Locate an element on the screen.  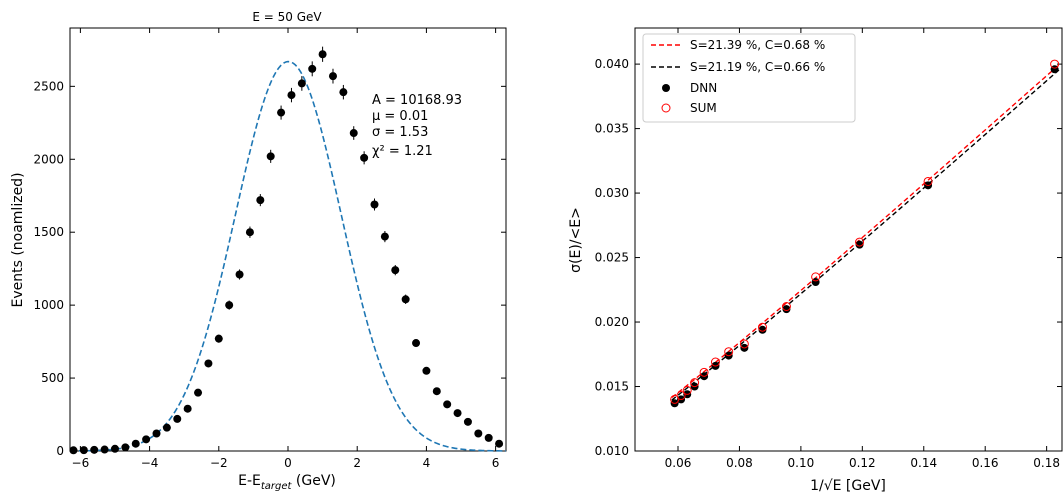
left-y-tick-label: 2500 is located at coordinates (48, 86).